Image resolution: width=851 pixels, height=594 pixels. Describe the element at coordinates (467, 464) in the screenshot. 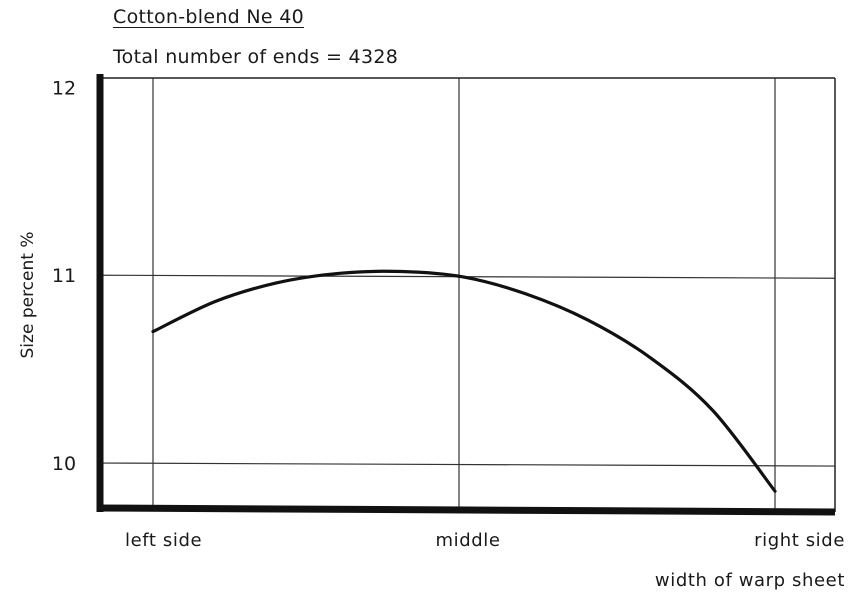

I see `grid-line-horizontal` at that location.